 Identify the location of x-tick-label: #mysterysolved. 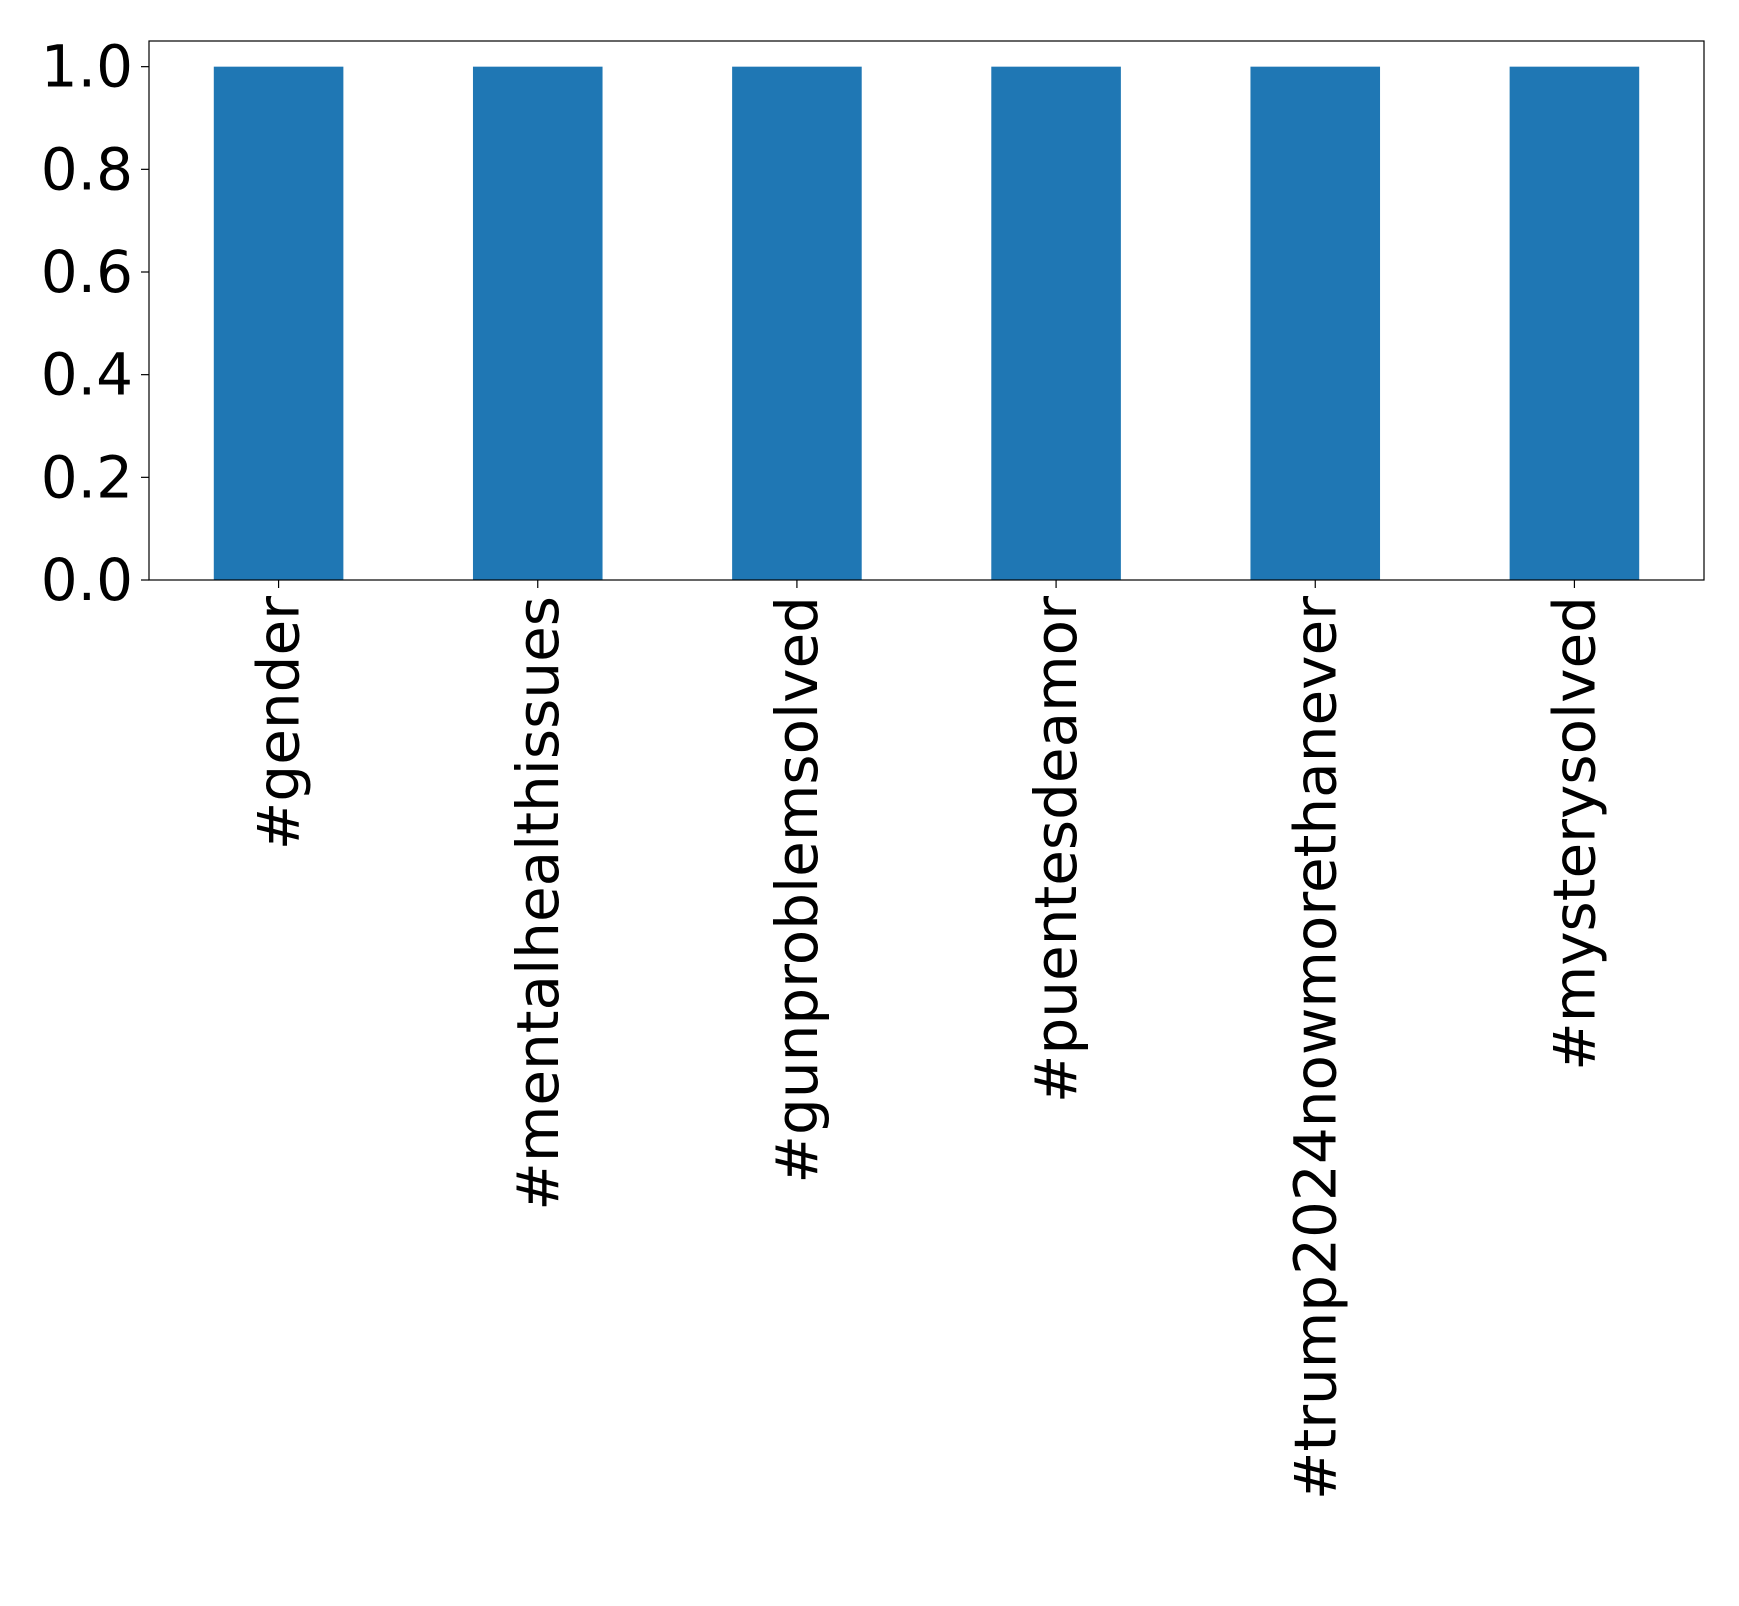
(1574, 833).